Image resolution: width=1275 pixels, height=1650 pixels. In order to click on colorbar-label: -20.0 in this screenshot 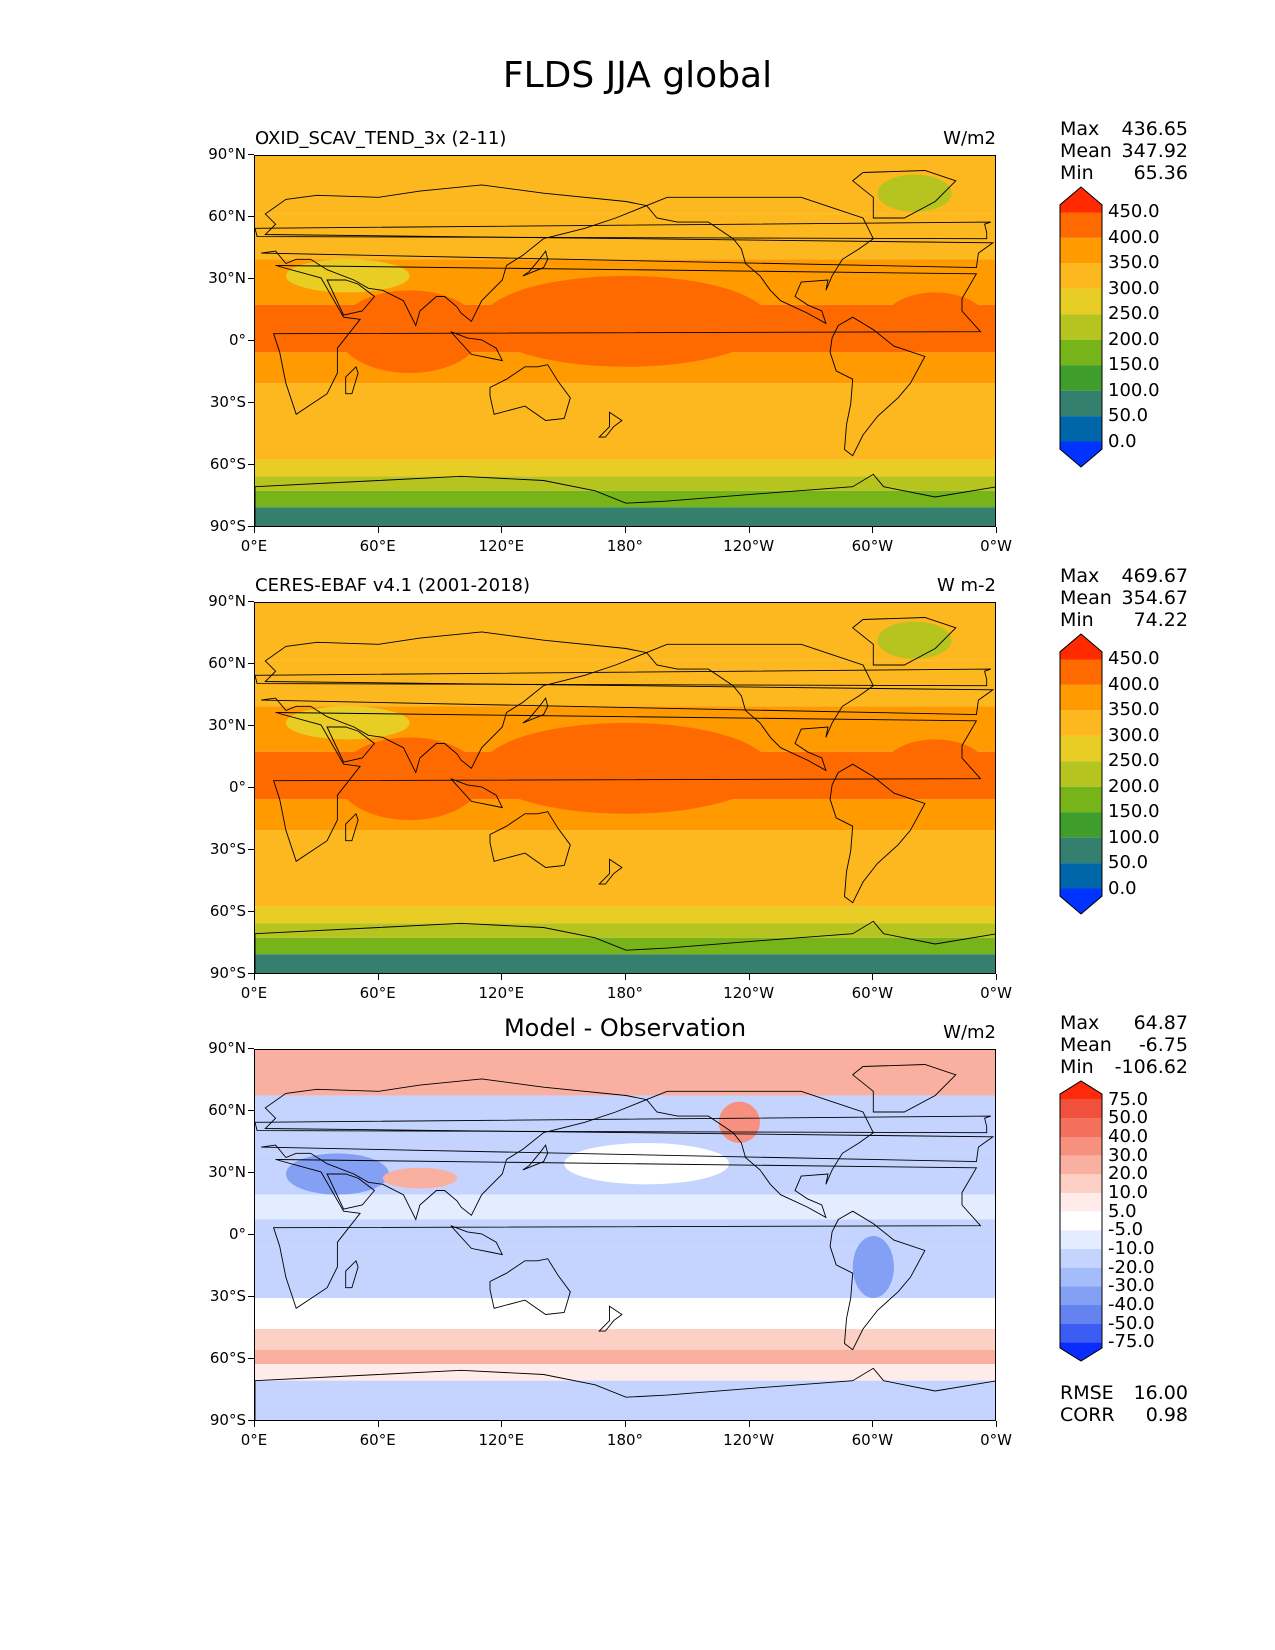, I will do `click(1131, 1267)`.